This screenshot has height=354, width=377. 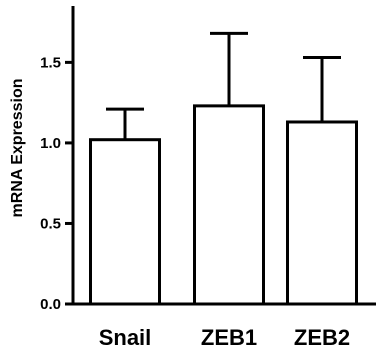 I want to click on category-label-snail: Snail, so click(x=125, y=337).